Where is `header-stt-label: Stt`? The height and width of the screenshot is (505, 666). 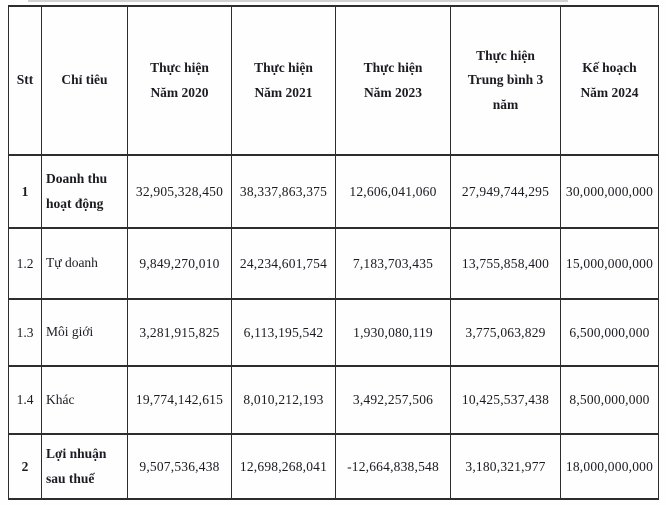 header-stt-label: Stt is located at coordinates (25, 80).